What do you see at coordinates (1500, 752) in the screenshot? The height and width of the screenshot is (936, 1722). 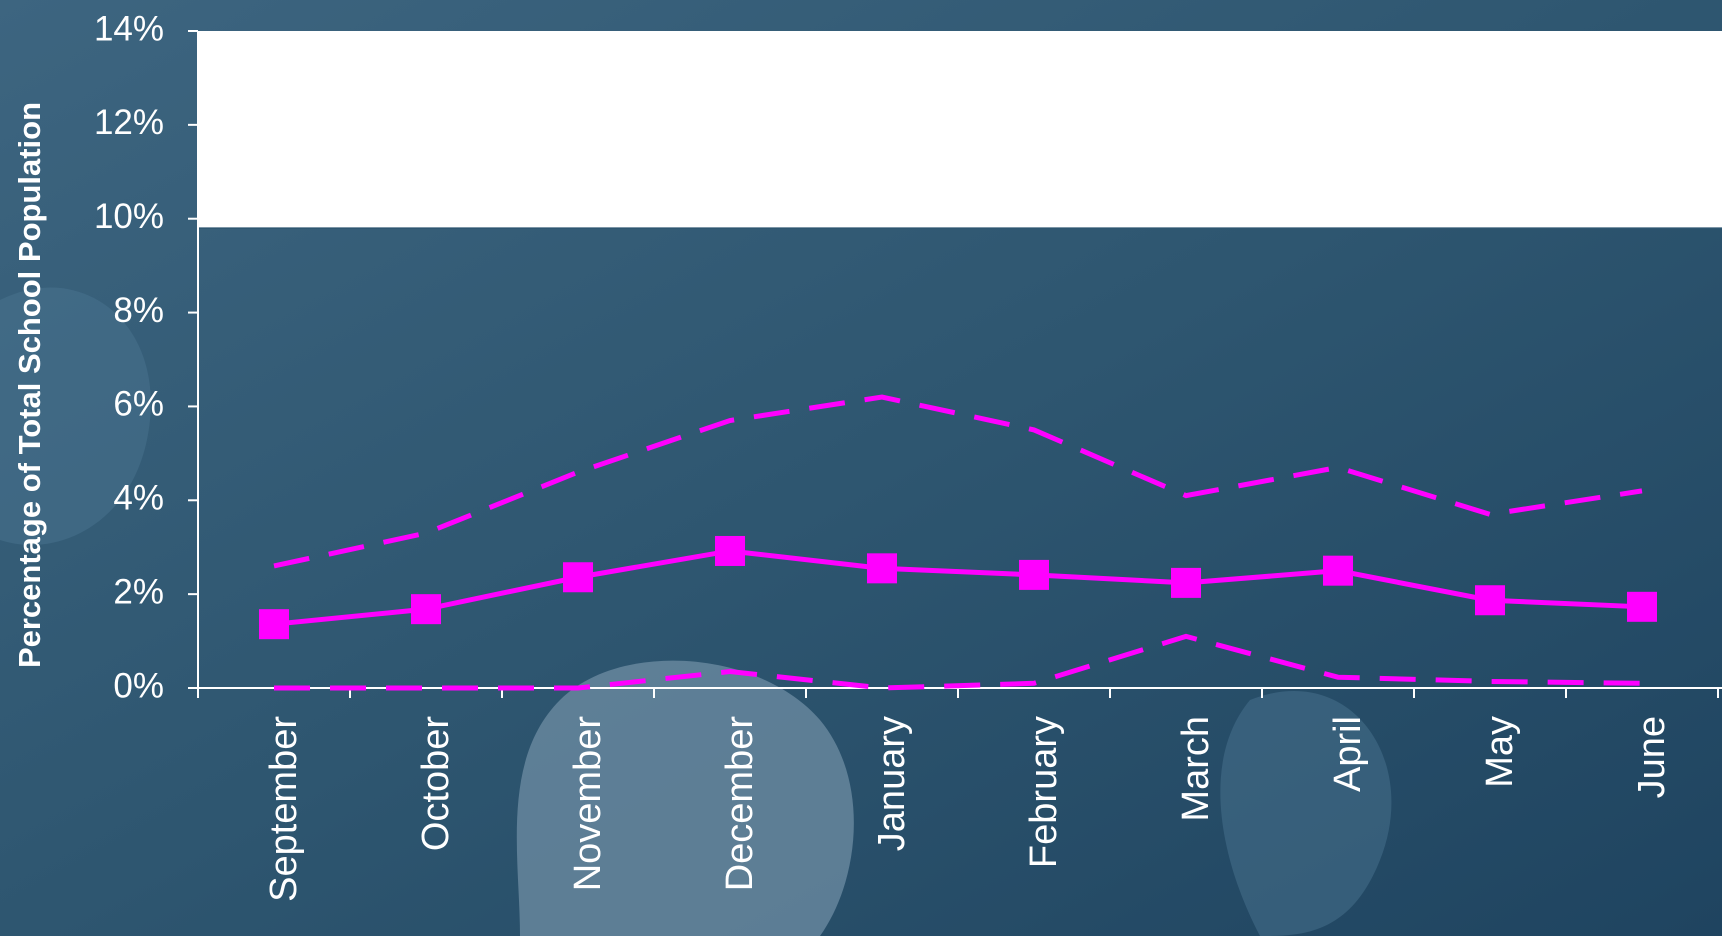 I see `x-tick-label: May` at bounding box center [1500, 752].